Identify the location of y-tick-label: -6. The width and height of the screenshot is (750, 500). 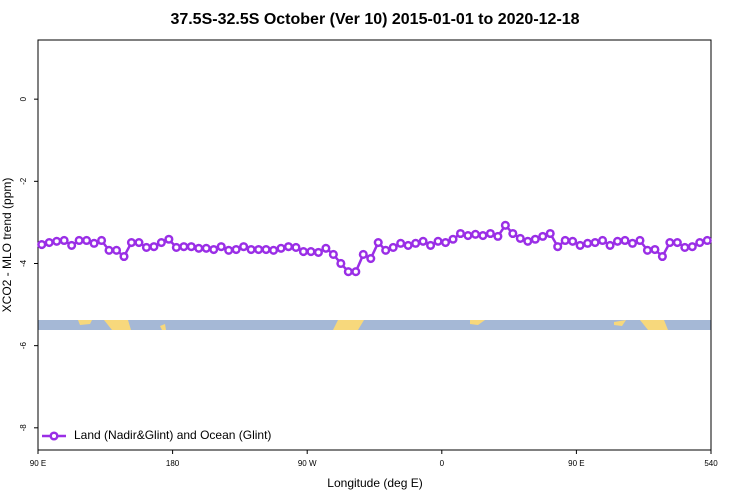
(23, 346).